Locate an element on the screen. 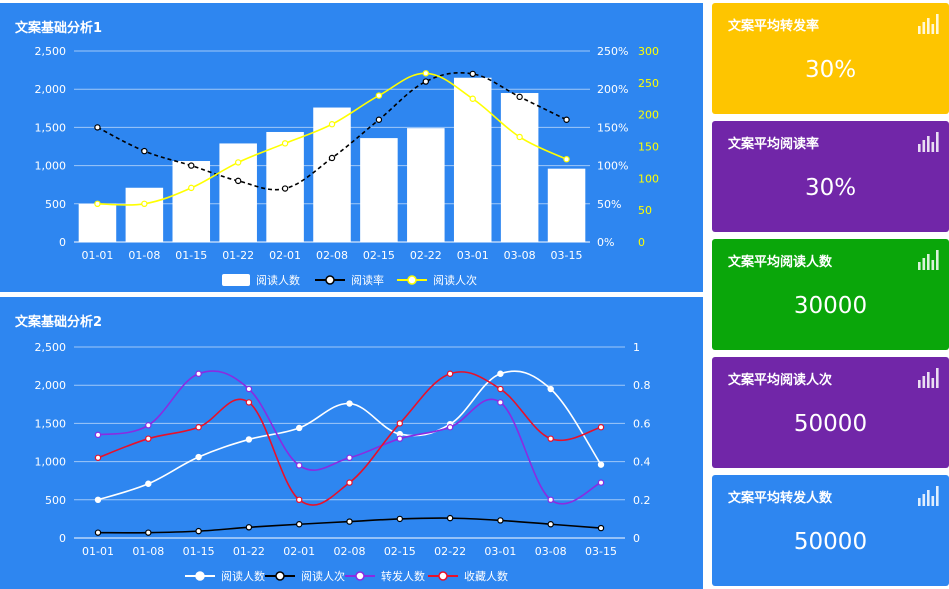 This screenshot has width=949, height=589. chart-2-title: 文案基础分析2 is located at coordinates (59, 322).